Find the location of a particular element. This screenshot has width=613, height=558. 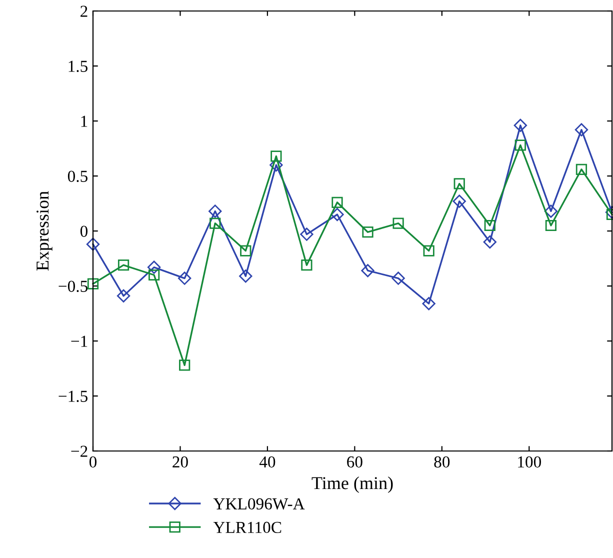

y-tick-label: 1 is located at coordinates (84, 121).